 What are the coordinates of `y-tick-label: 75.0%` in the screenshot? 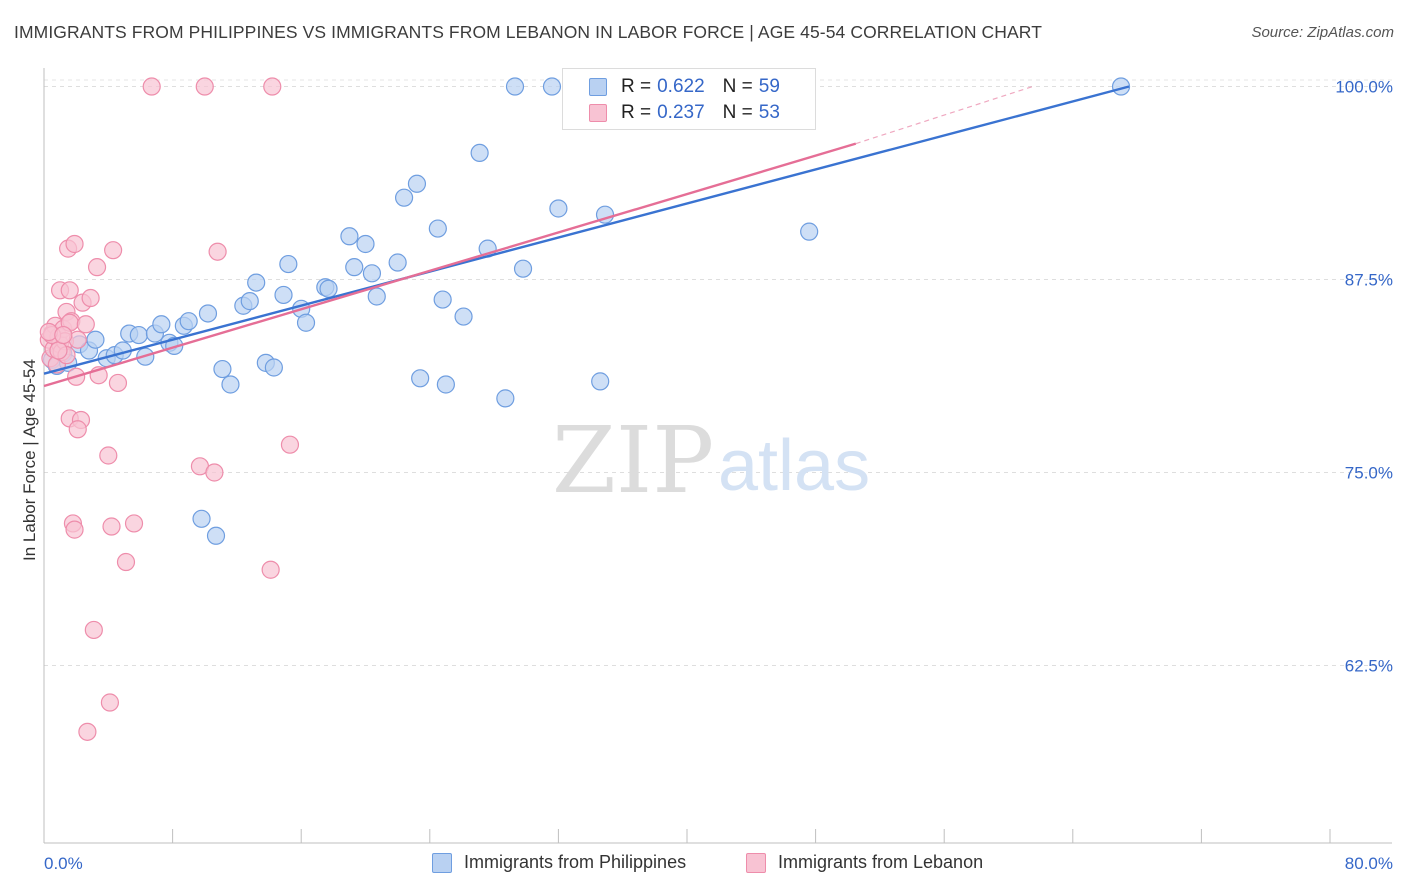 It's located at (1369, 472).